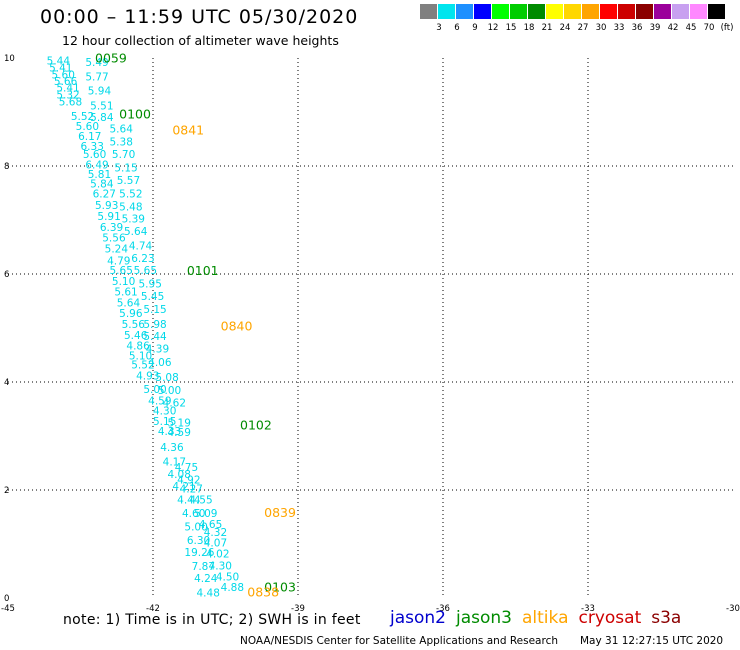  What do you see at coordinates (157, 349) in the screenshot?
I see `swh-label: 4.39` at bounding box center [157, 349].